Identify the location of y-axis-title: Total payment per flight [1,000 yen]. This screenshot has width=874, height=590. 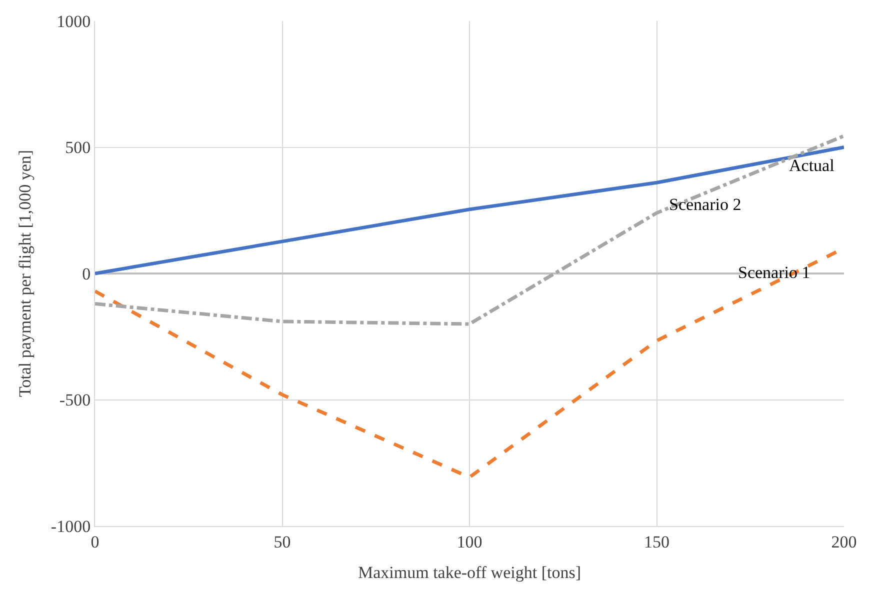
(24, 274).